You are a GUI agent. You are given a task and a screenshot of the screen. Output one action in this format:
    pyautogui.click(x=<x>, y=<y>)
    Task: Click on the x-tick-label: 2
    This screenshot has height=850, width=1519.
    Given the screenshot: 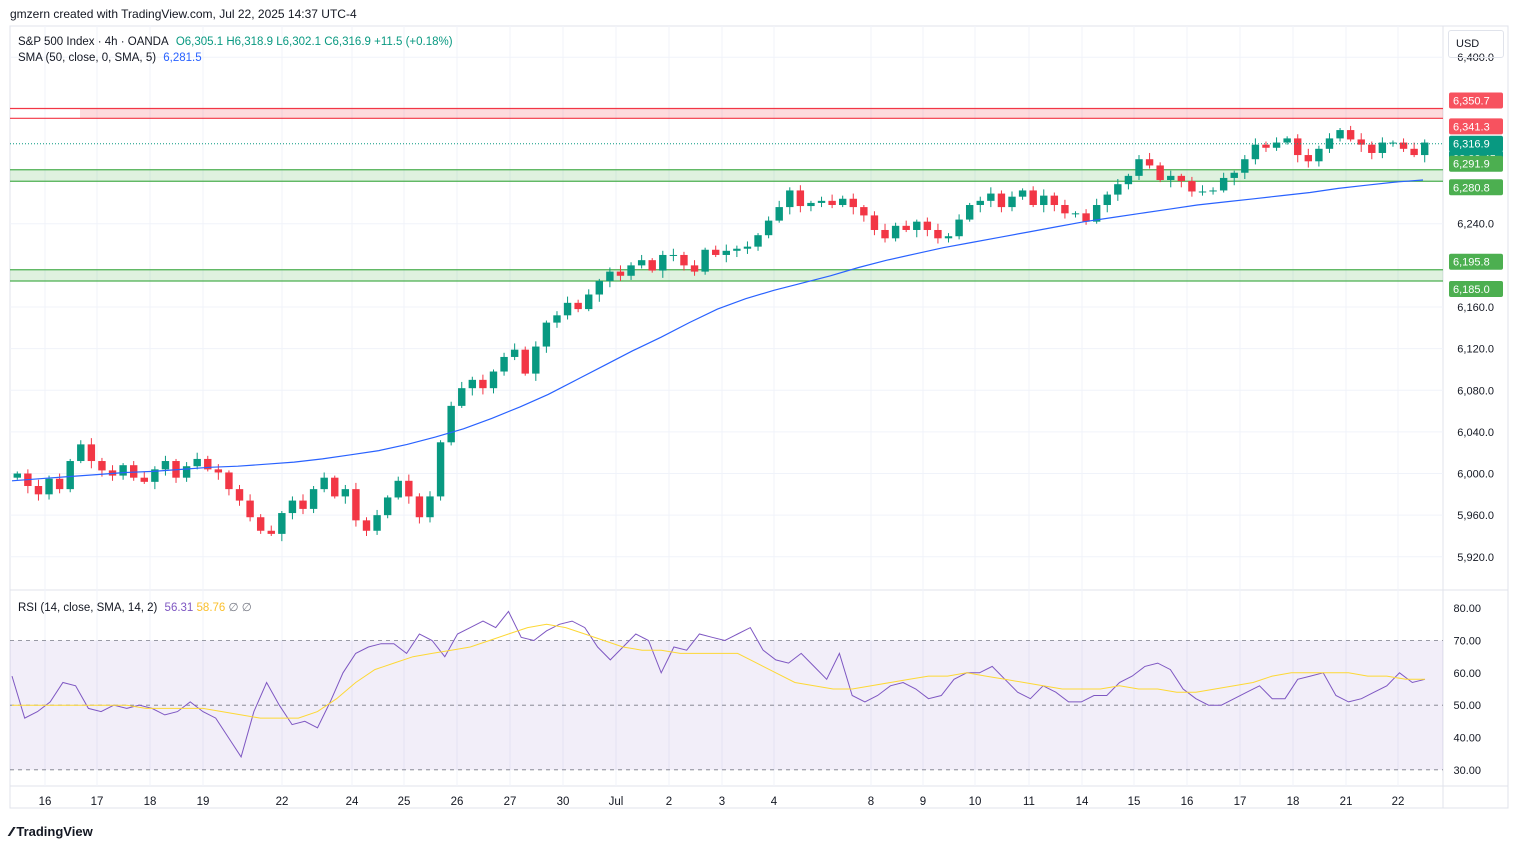 What is the action you would take?
    pyautogui.click(x=669, y=802)
    